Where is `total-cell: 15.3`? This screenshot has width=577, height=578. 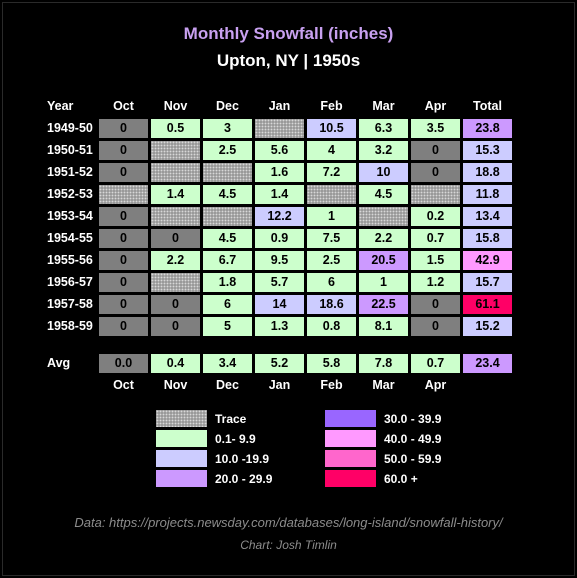
total-cell: 15.3 is located at coordinates (487, 150).